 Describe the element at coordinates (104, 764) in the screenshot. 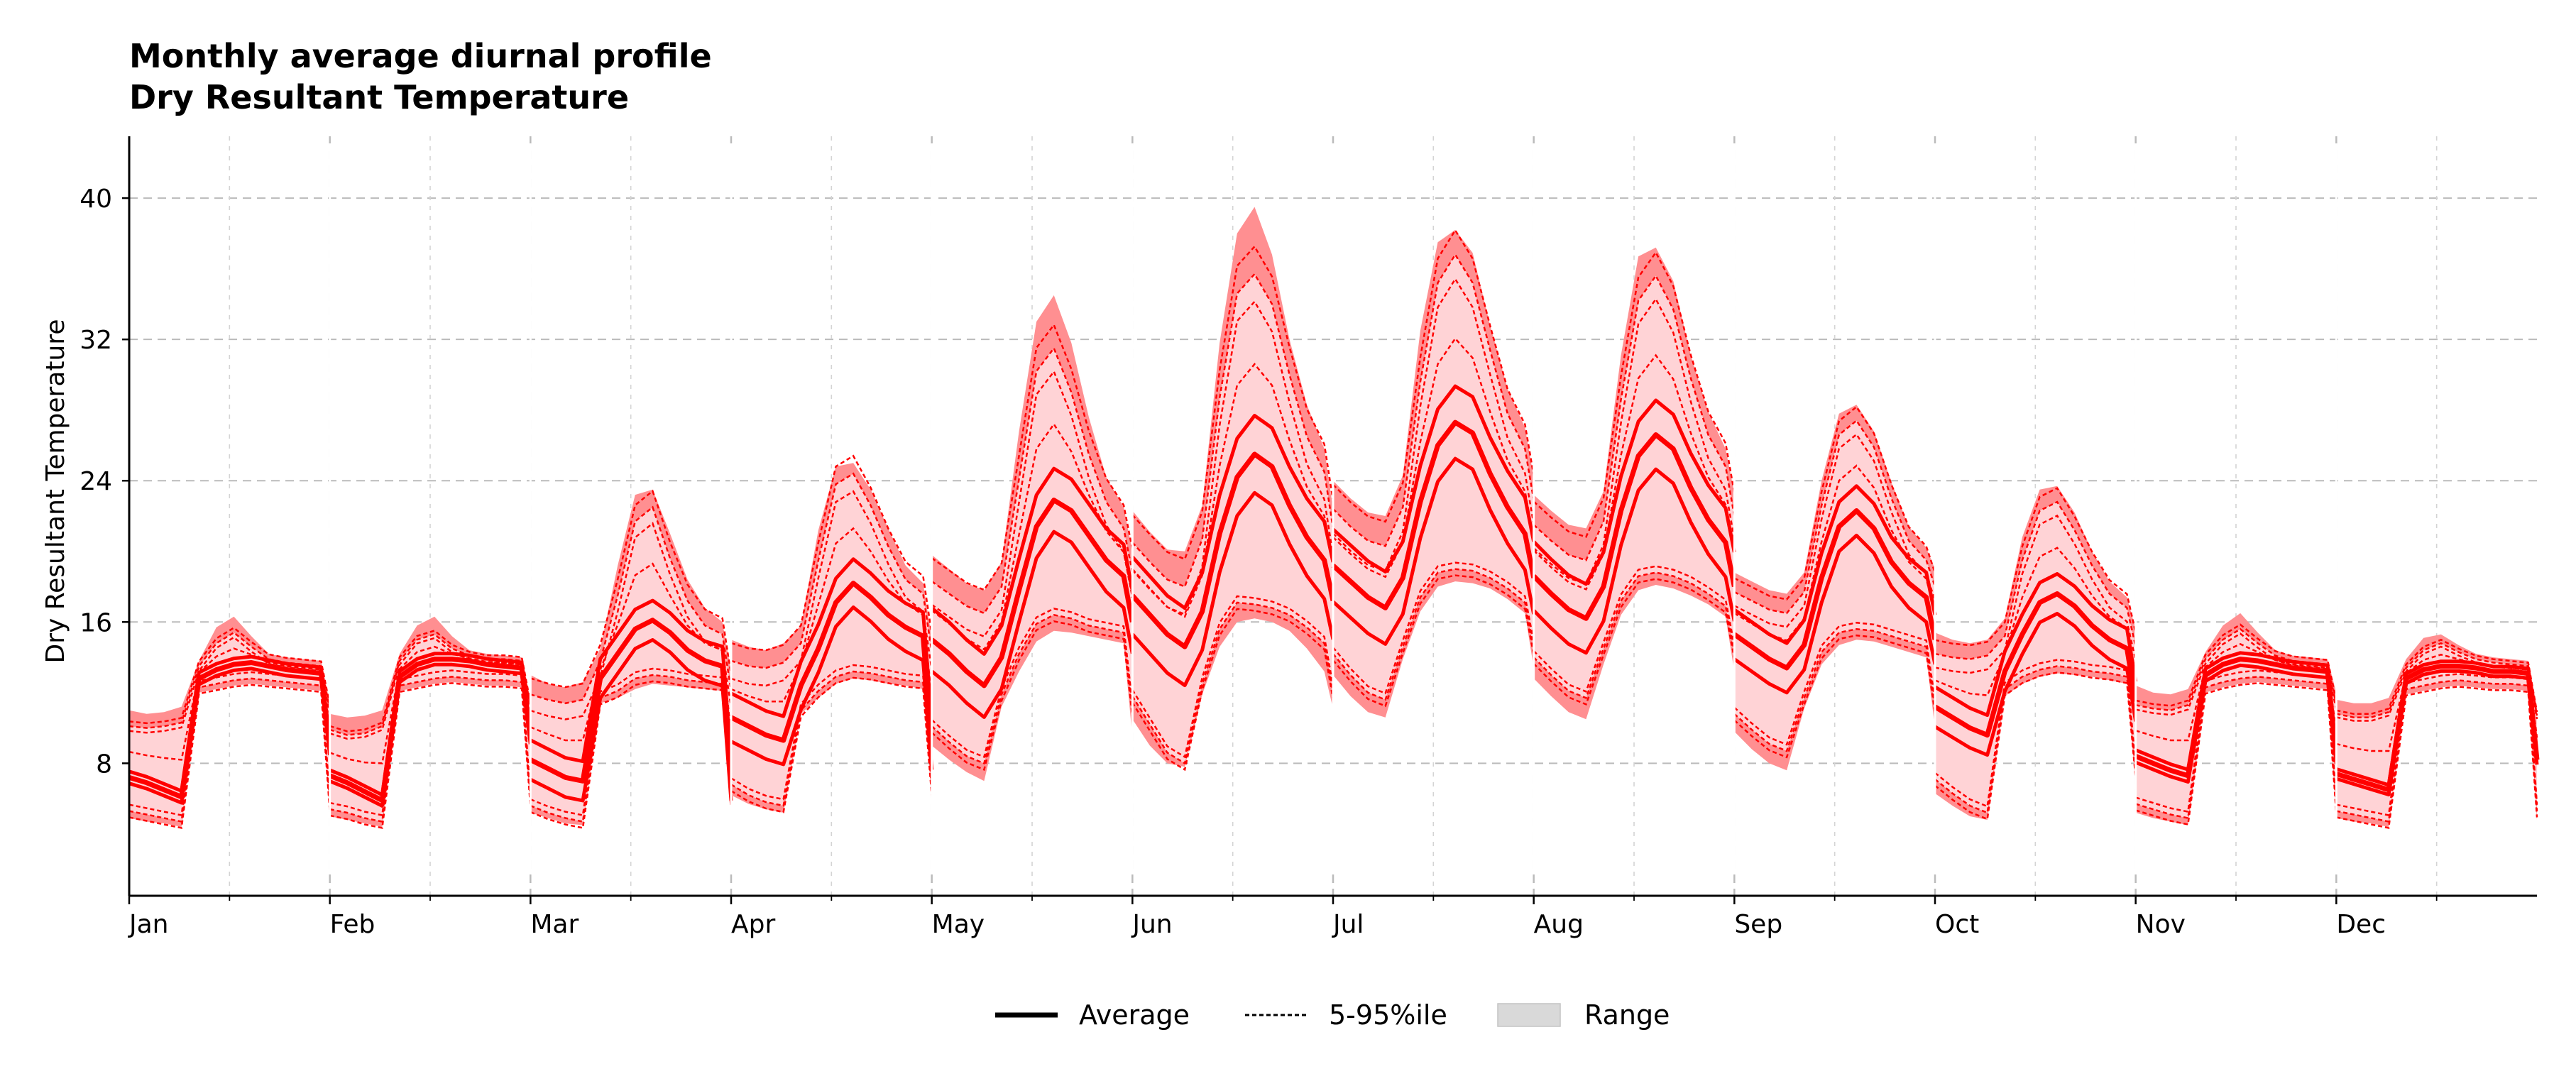

I see `y-tick-label: 8` at that location.